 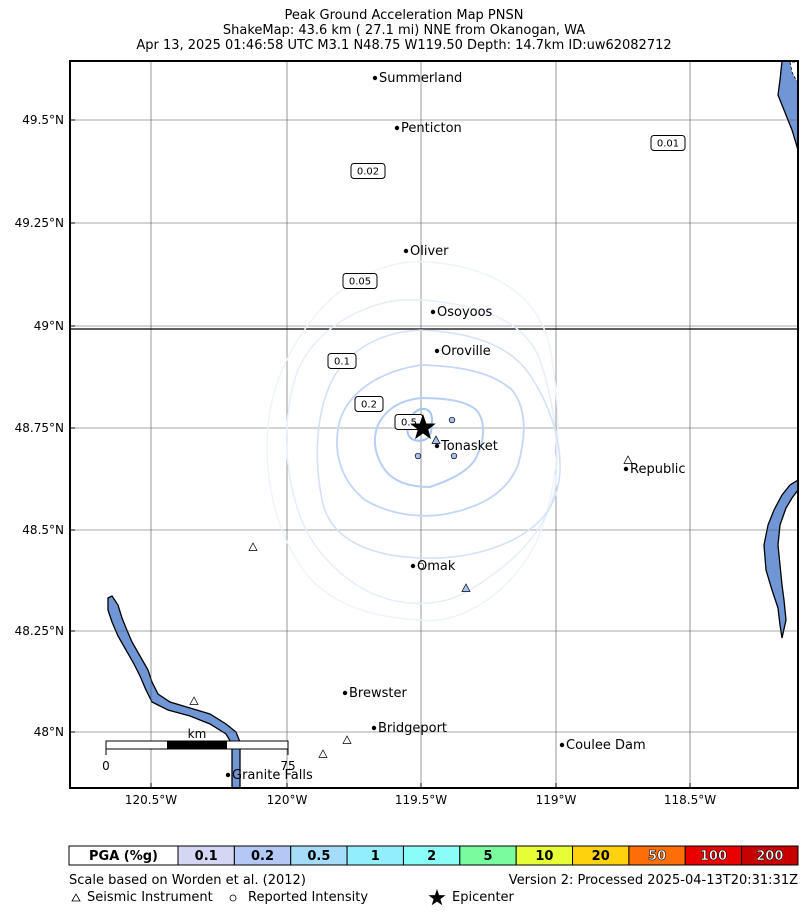 What do you see at coordinates (556, 800) in the screenshot?
I see `lon-tick-label: 119°W` at bounding box center [556, 800].